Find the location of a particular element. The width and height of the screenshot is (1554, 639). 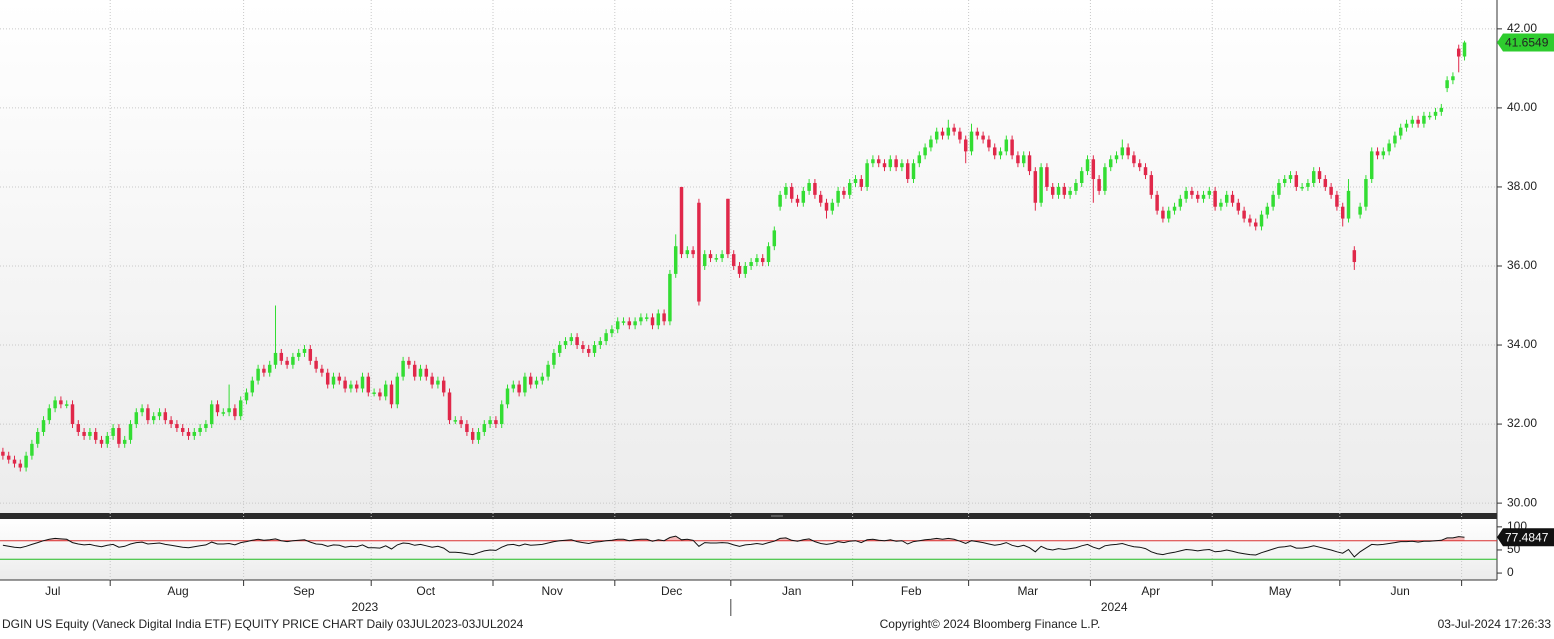

y-tick-label: 30.00 is located at coordinates (1522, 502).